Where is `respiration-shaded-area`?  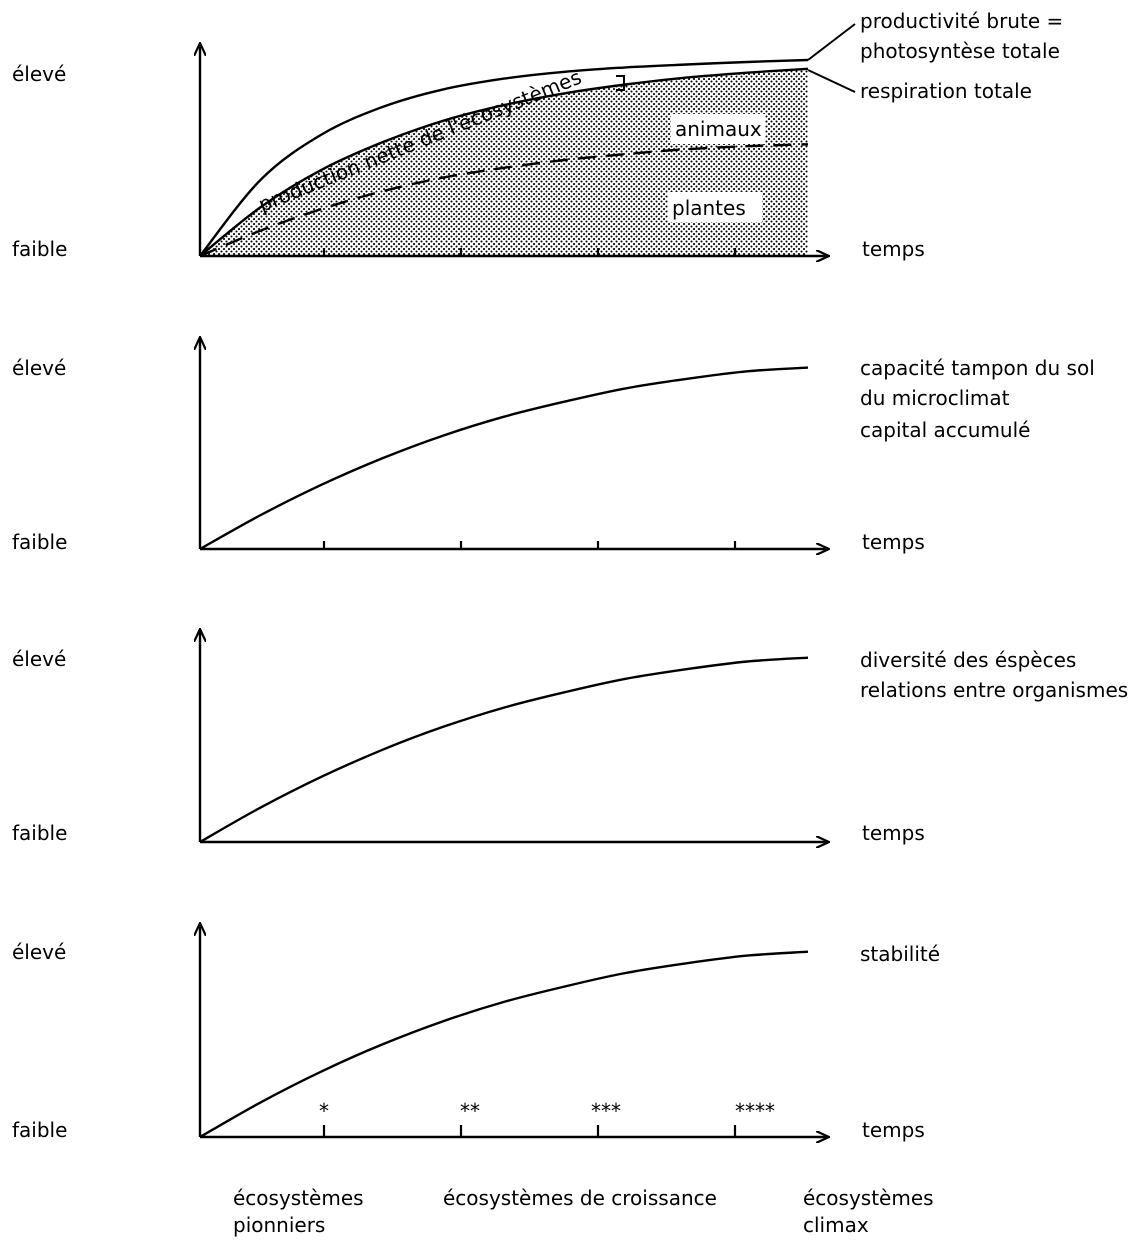 respiration-shaded-area is located at coordinates (504, 162).